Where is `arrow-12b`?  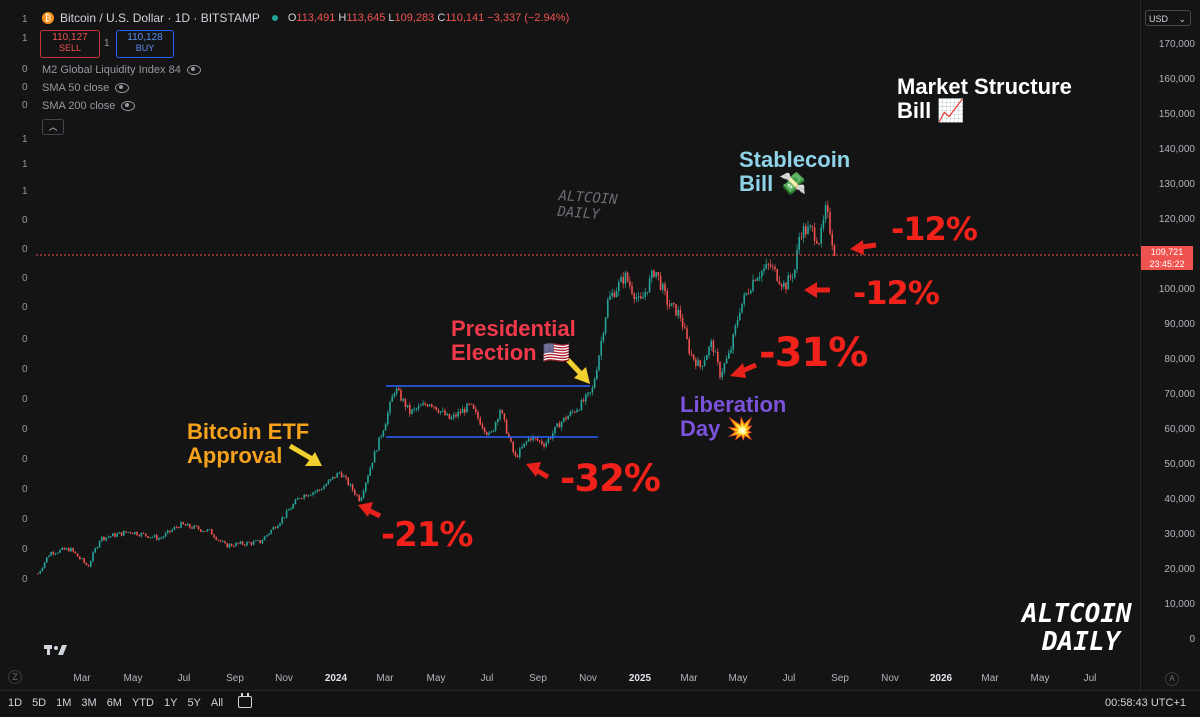
arrow-12b is located at coordinates (817, 290).